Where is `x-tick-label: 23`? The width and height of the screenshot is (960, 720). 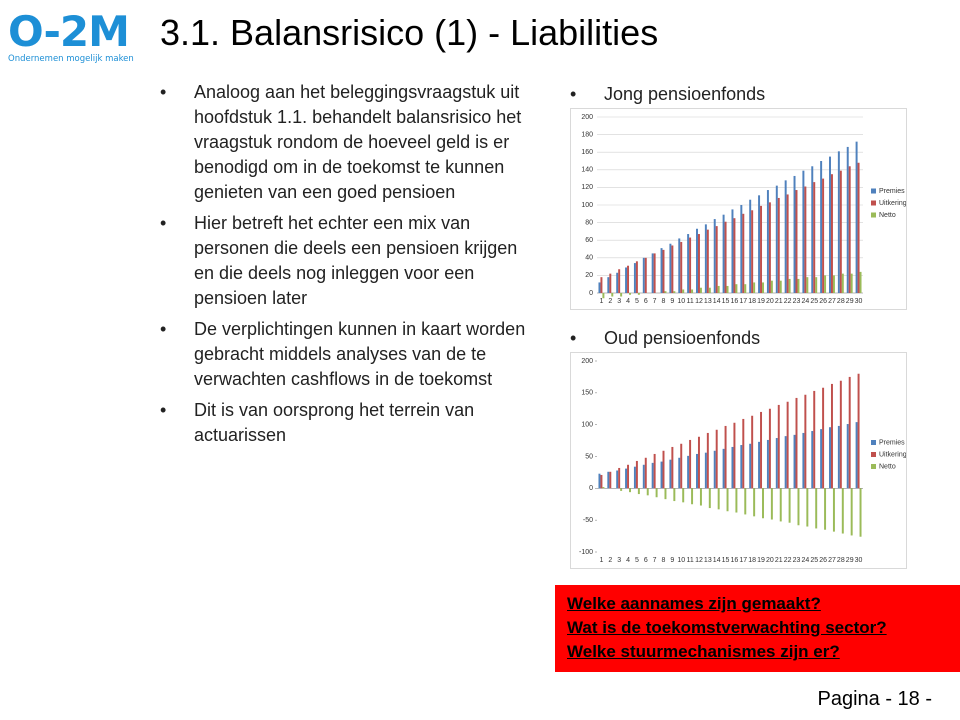 x-tick-label: 23 is located at coordinates (797, 560).